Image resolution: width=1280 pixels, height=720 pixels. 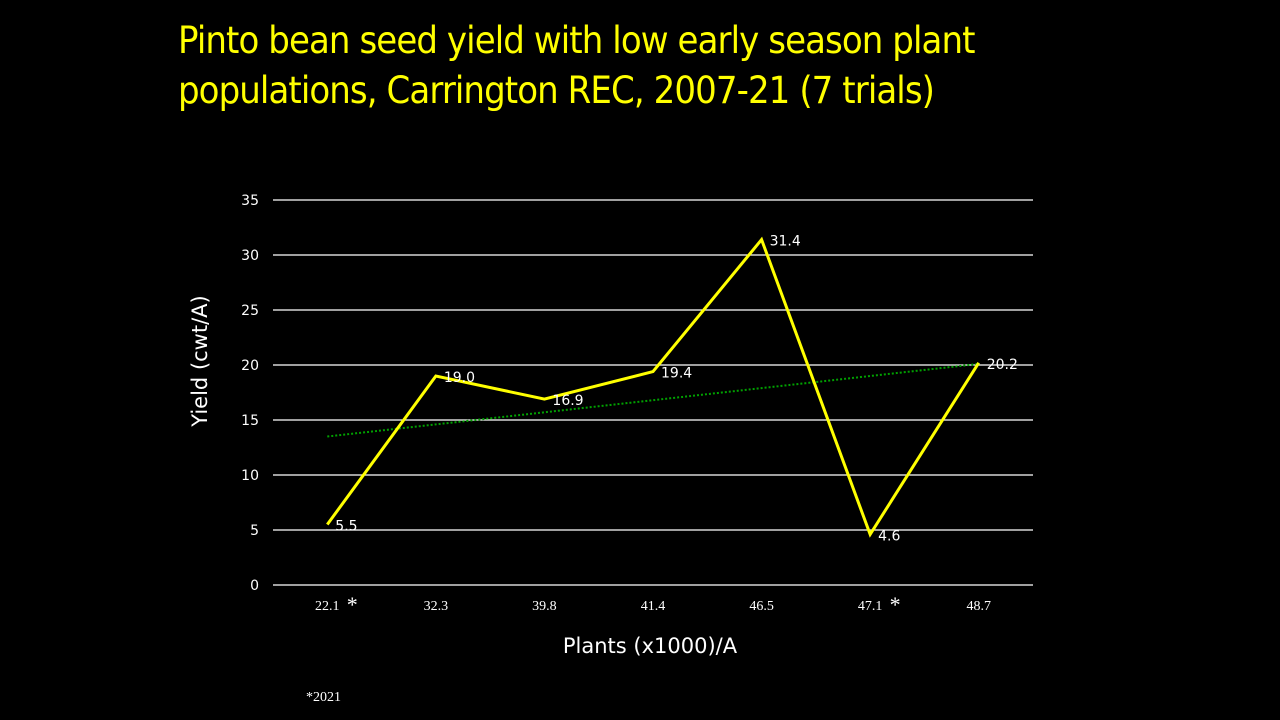 What do you see at coordinates (250, 256) in the screenshot?
I see `y-tick-label: 30` at bounding box center [250, 256].